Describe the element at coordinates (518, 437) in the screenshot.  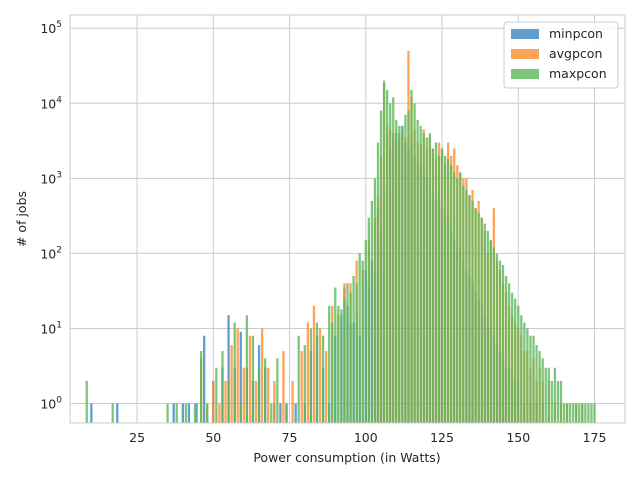
I see `x-tick-label: 150` at that location.